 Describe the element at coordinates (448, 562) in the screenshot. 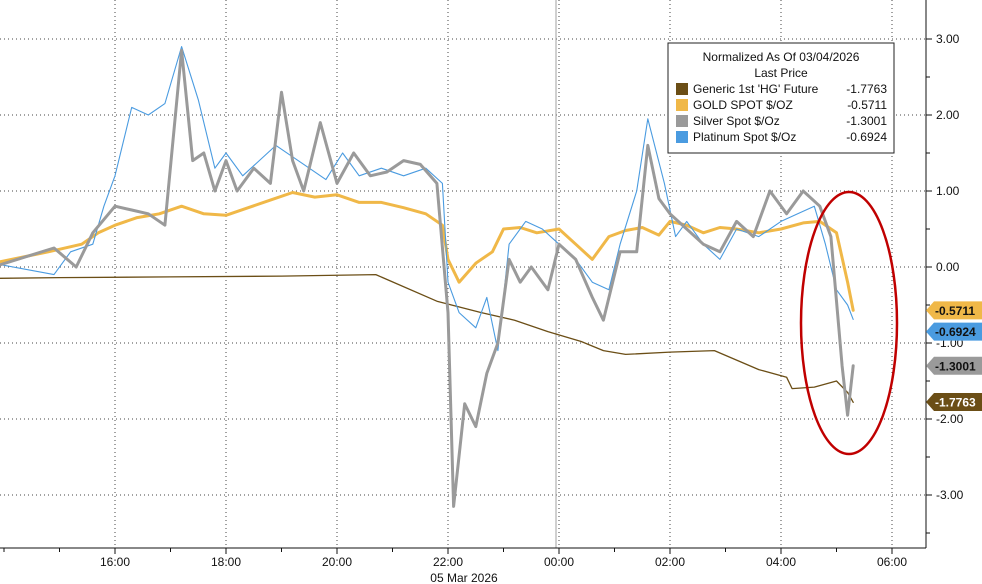

I see `x-tick-label: 22:00` at that location.